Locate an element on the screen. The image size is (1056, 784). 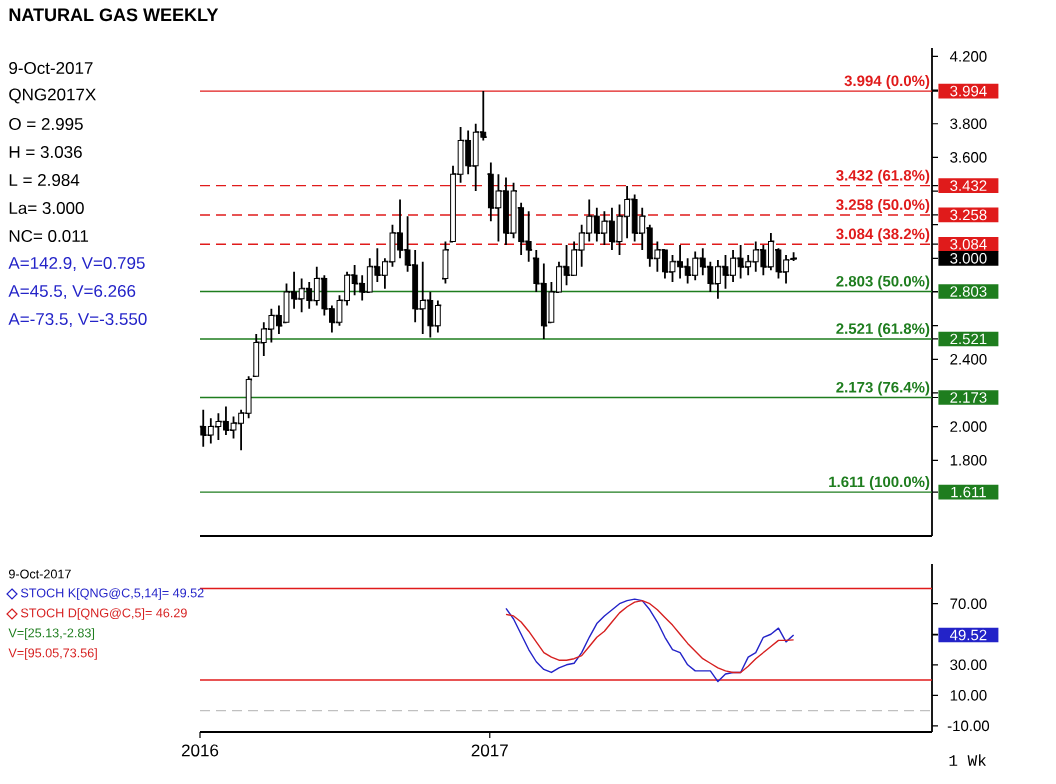
chart-title: NATURAL GAS WEEKLY is located at coordinates (114, 15).